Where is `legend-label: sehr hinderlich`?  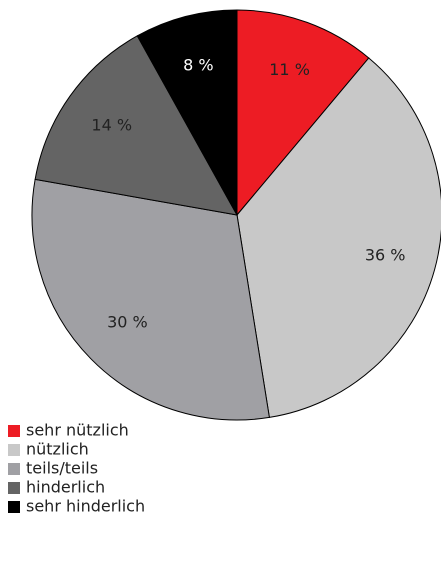 legend-label: sehr hinderlich is located at coordinates (85, 506).